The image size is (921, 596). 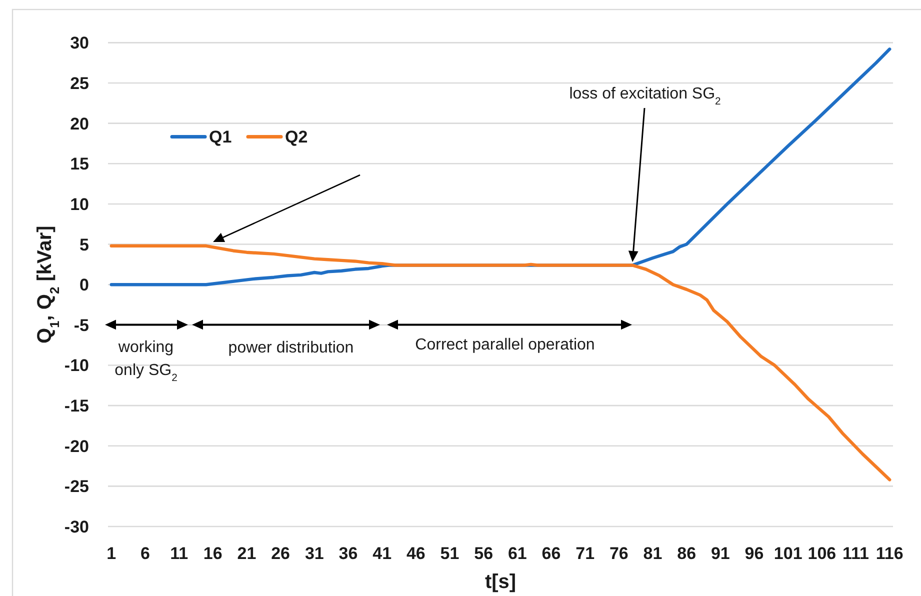 What do you see at coordinates (79, 84) in the screenshot?
I see `y-tick-label: 25` at bounding box center [79, 84].